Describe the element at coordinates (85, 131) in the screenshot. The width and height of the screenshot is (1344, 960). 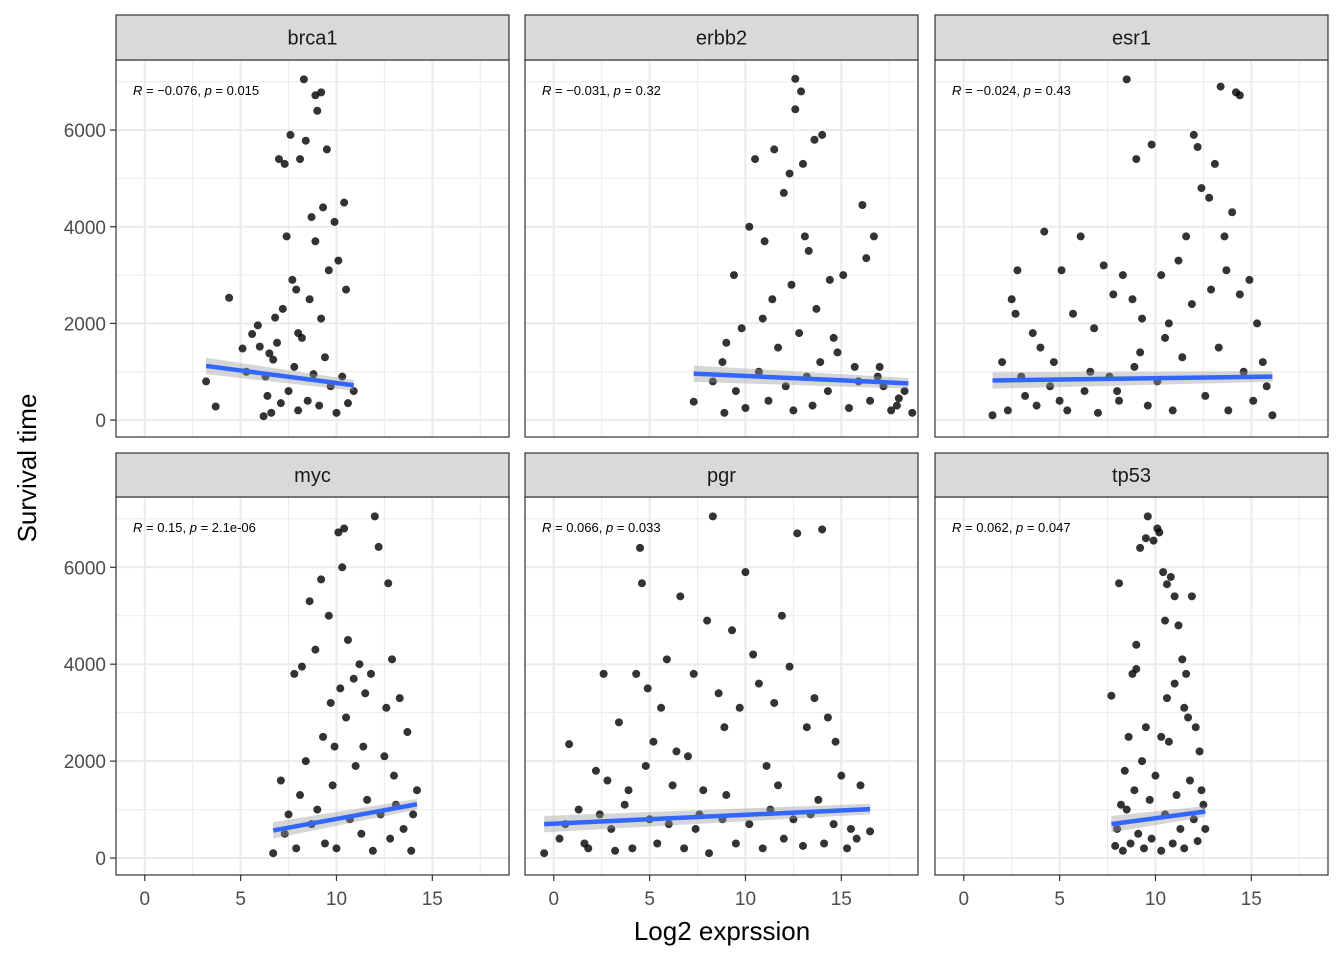
I see `y-tick-label: 6000` at that location.